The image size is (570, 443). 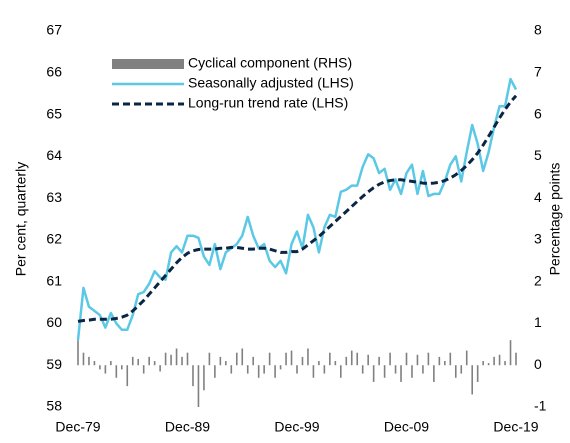 I want to click on y2-tick-label: 6, so click(x=538, y=113).